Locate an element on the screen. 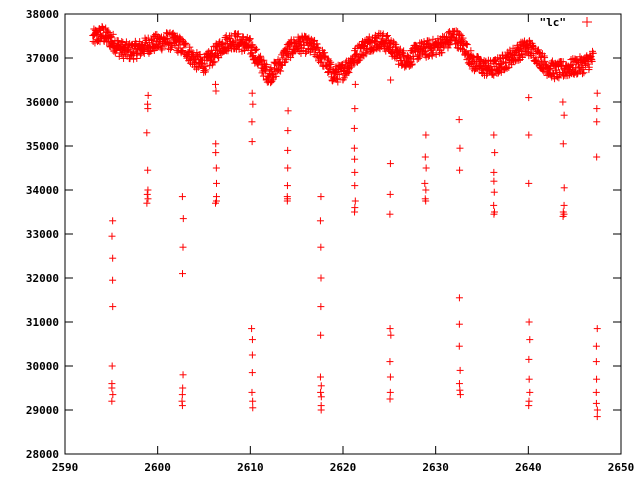 Image resolution: width=640 pixels, height=480 pixels. y-tick-label: 30000 is located at coordinates (42, 366).